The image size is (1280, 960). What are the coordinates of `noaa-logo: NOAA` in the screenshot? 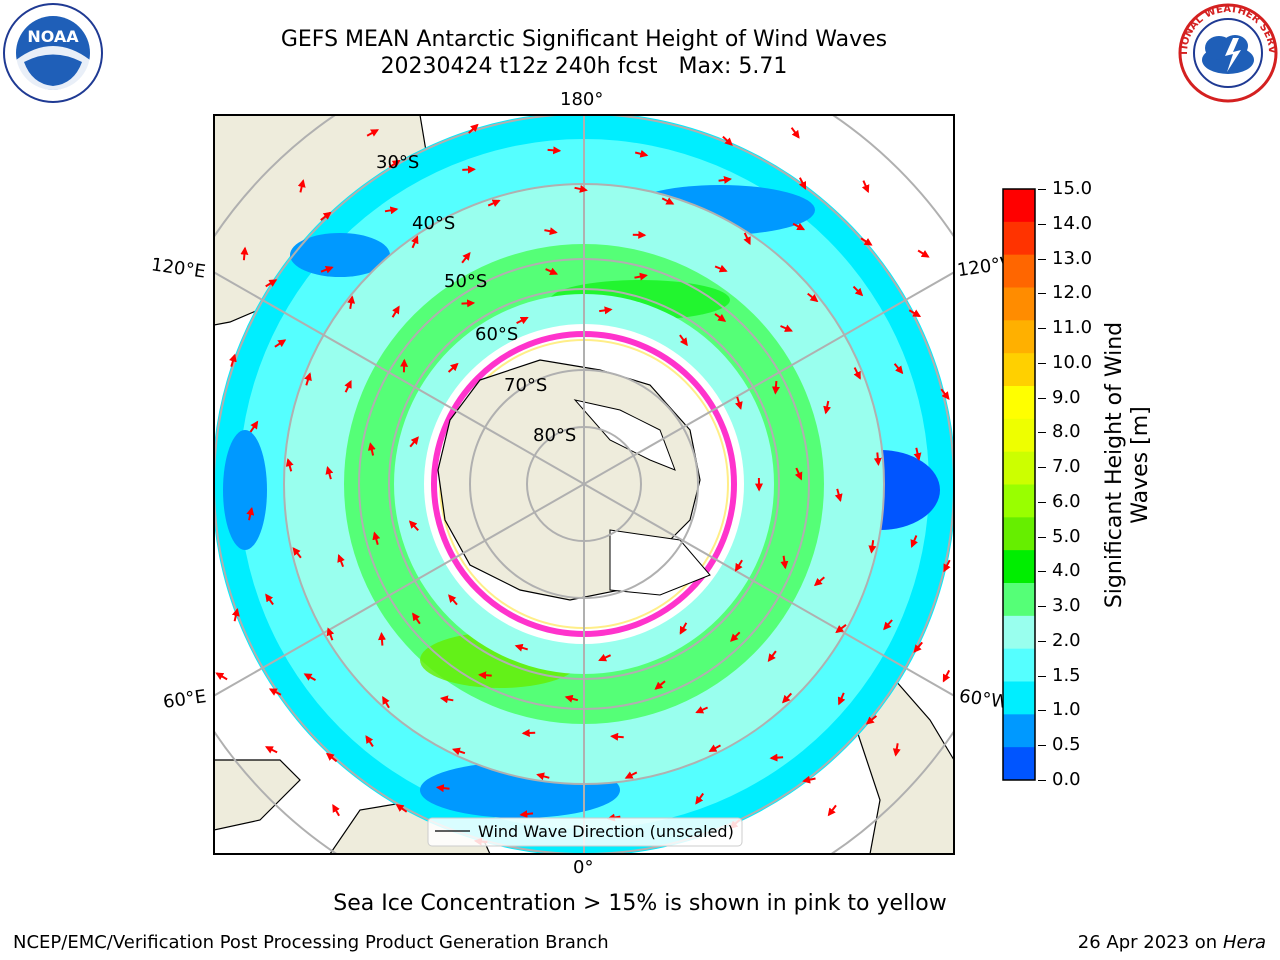 It's located at (53, 53).